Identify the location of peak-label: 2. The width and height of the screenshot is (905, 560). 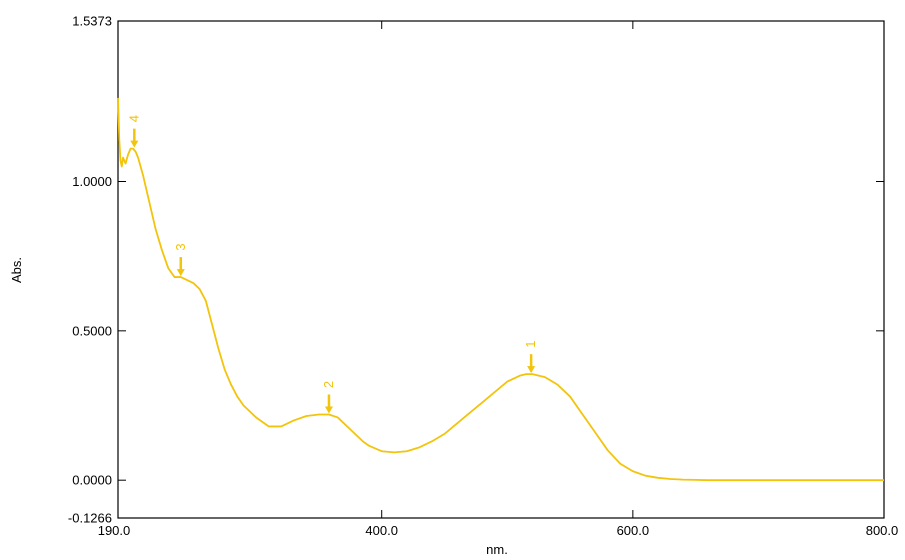
(328, 384).